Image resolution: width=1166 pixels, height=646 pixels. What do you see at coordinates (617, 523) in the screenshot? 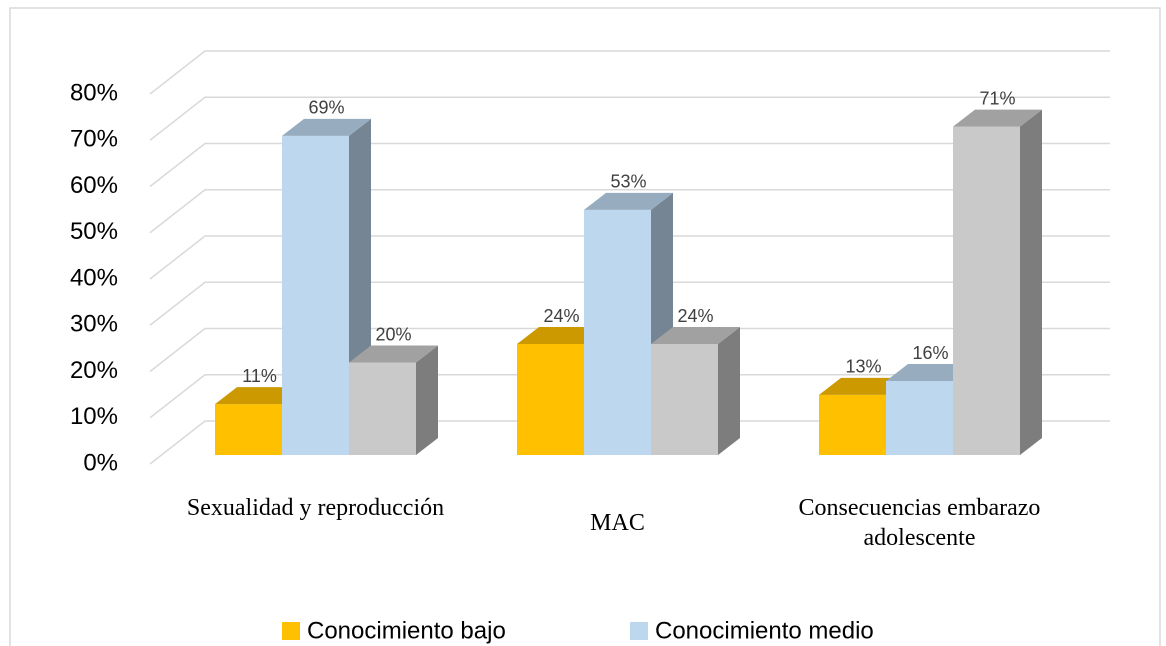
I see `x-tick-label: MAC` at bounding box center [617, 523].